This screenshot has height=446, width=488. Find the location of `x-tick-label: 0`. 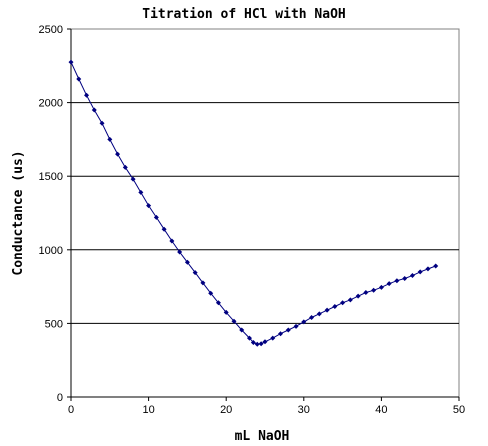

x-tick-label: 0 is located at coordinates (71, 410).